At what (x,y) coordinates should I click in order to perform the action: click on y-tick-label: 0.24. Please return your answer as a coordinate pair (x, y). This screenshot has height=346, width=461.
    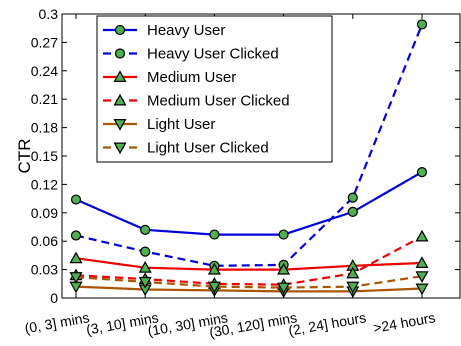
    Looking at the image, I should click on (44, 71).